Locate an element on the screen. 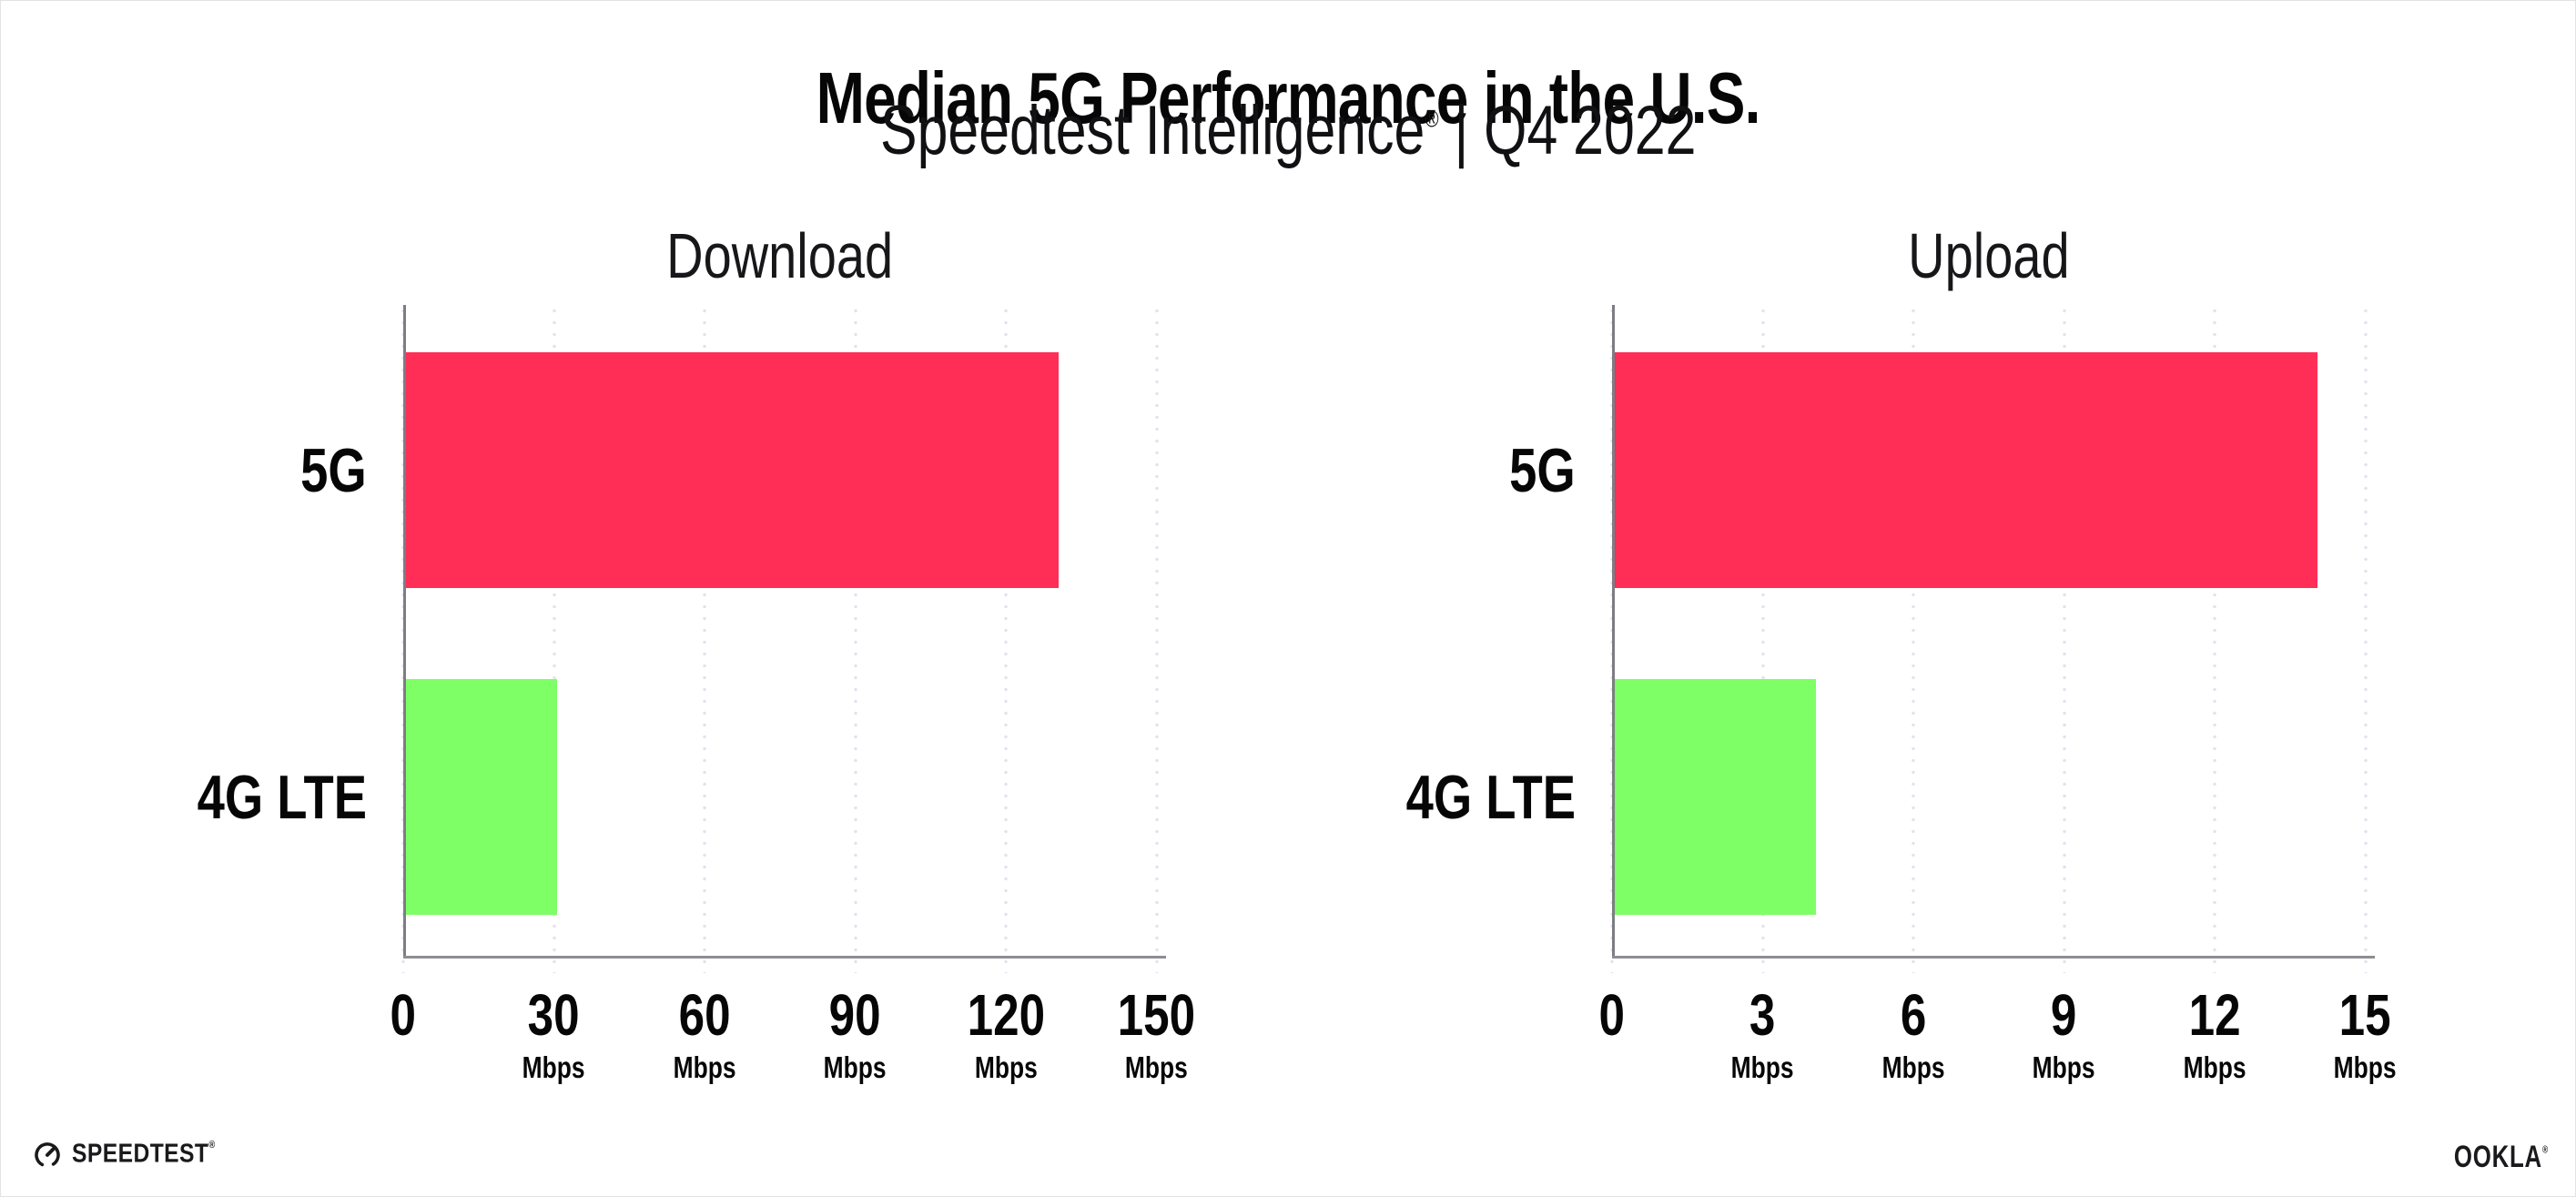 The height and width of the screenshot is (1197, 2576). upload-chart-title: Upload is located at coordinates (1989, 255).